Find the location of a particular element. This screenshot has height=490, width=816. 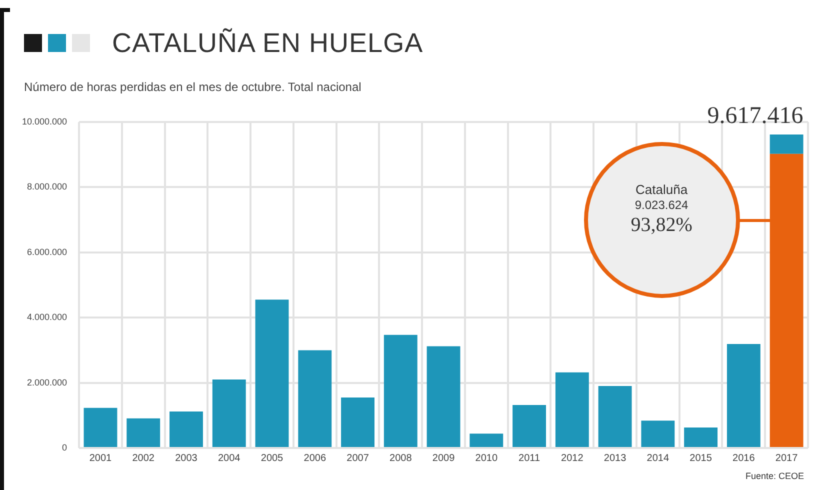

y-tick-label: 6.000.000 is located at coordinates (47, 251).